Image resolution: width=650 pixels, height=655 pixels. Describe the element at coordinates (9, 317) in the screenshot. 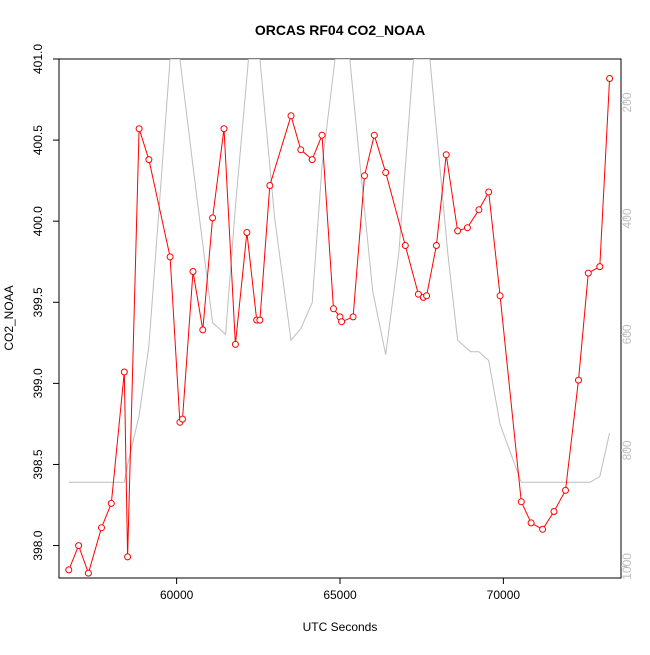

I see `y-axis-label: CO2_NOAA` at that location.